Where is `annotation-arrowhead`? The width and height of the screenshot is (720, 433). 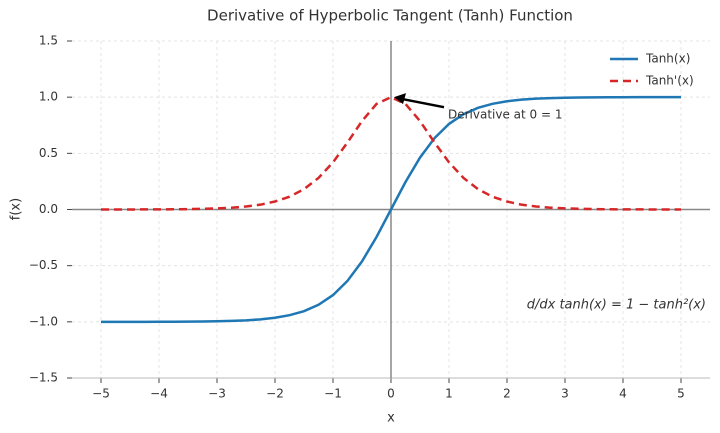 annotation-arrowhead is located at coordinates (400, 99).